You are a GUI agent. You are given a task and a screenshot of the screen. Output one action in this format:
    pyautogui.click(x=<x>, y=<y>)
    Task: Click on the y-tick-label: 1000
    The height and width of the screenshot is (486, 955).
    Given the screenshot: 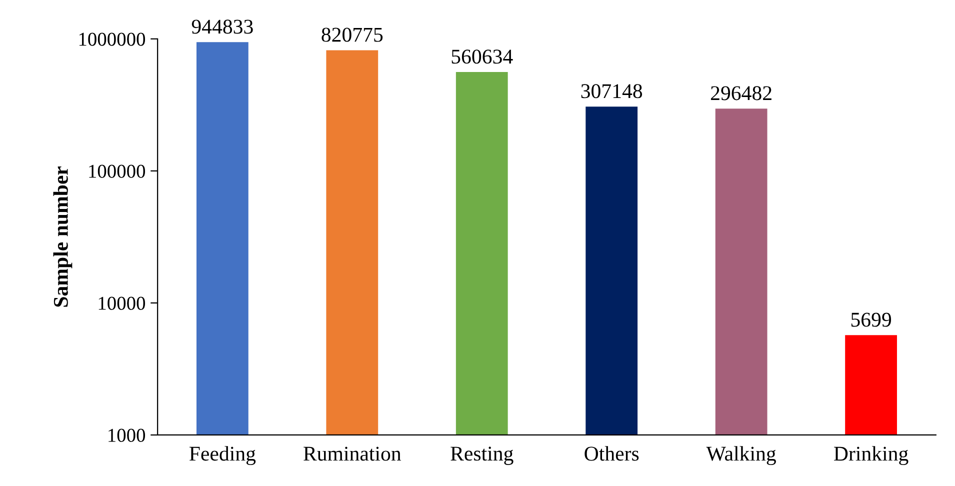 What is the action you would take?
    pyautogui.click(x=127, y=435)
    